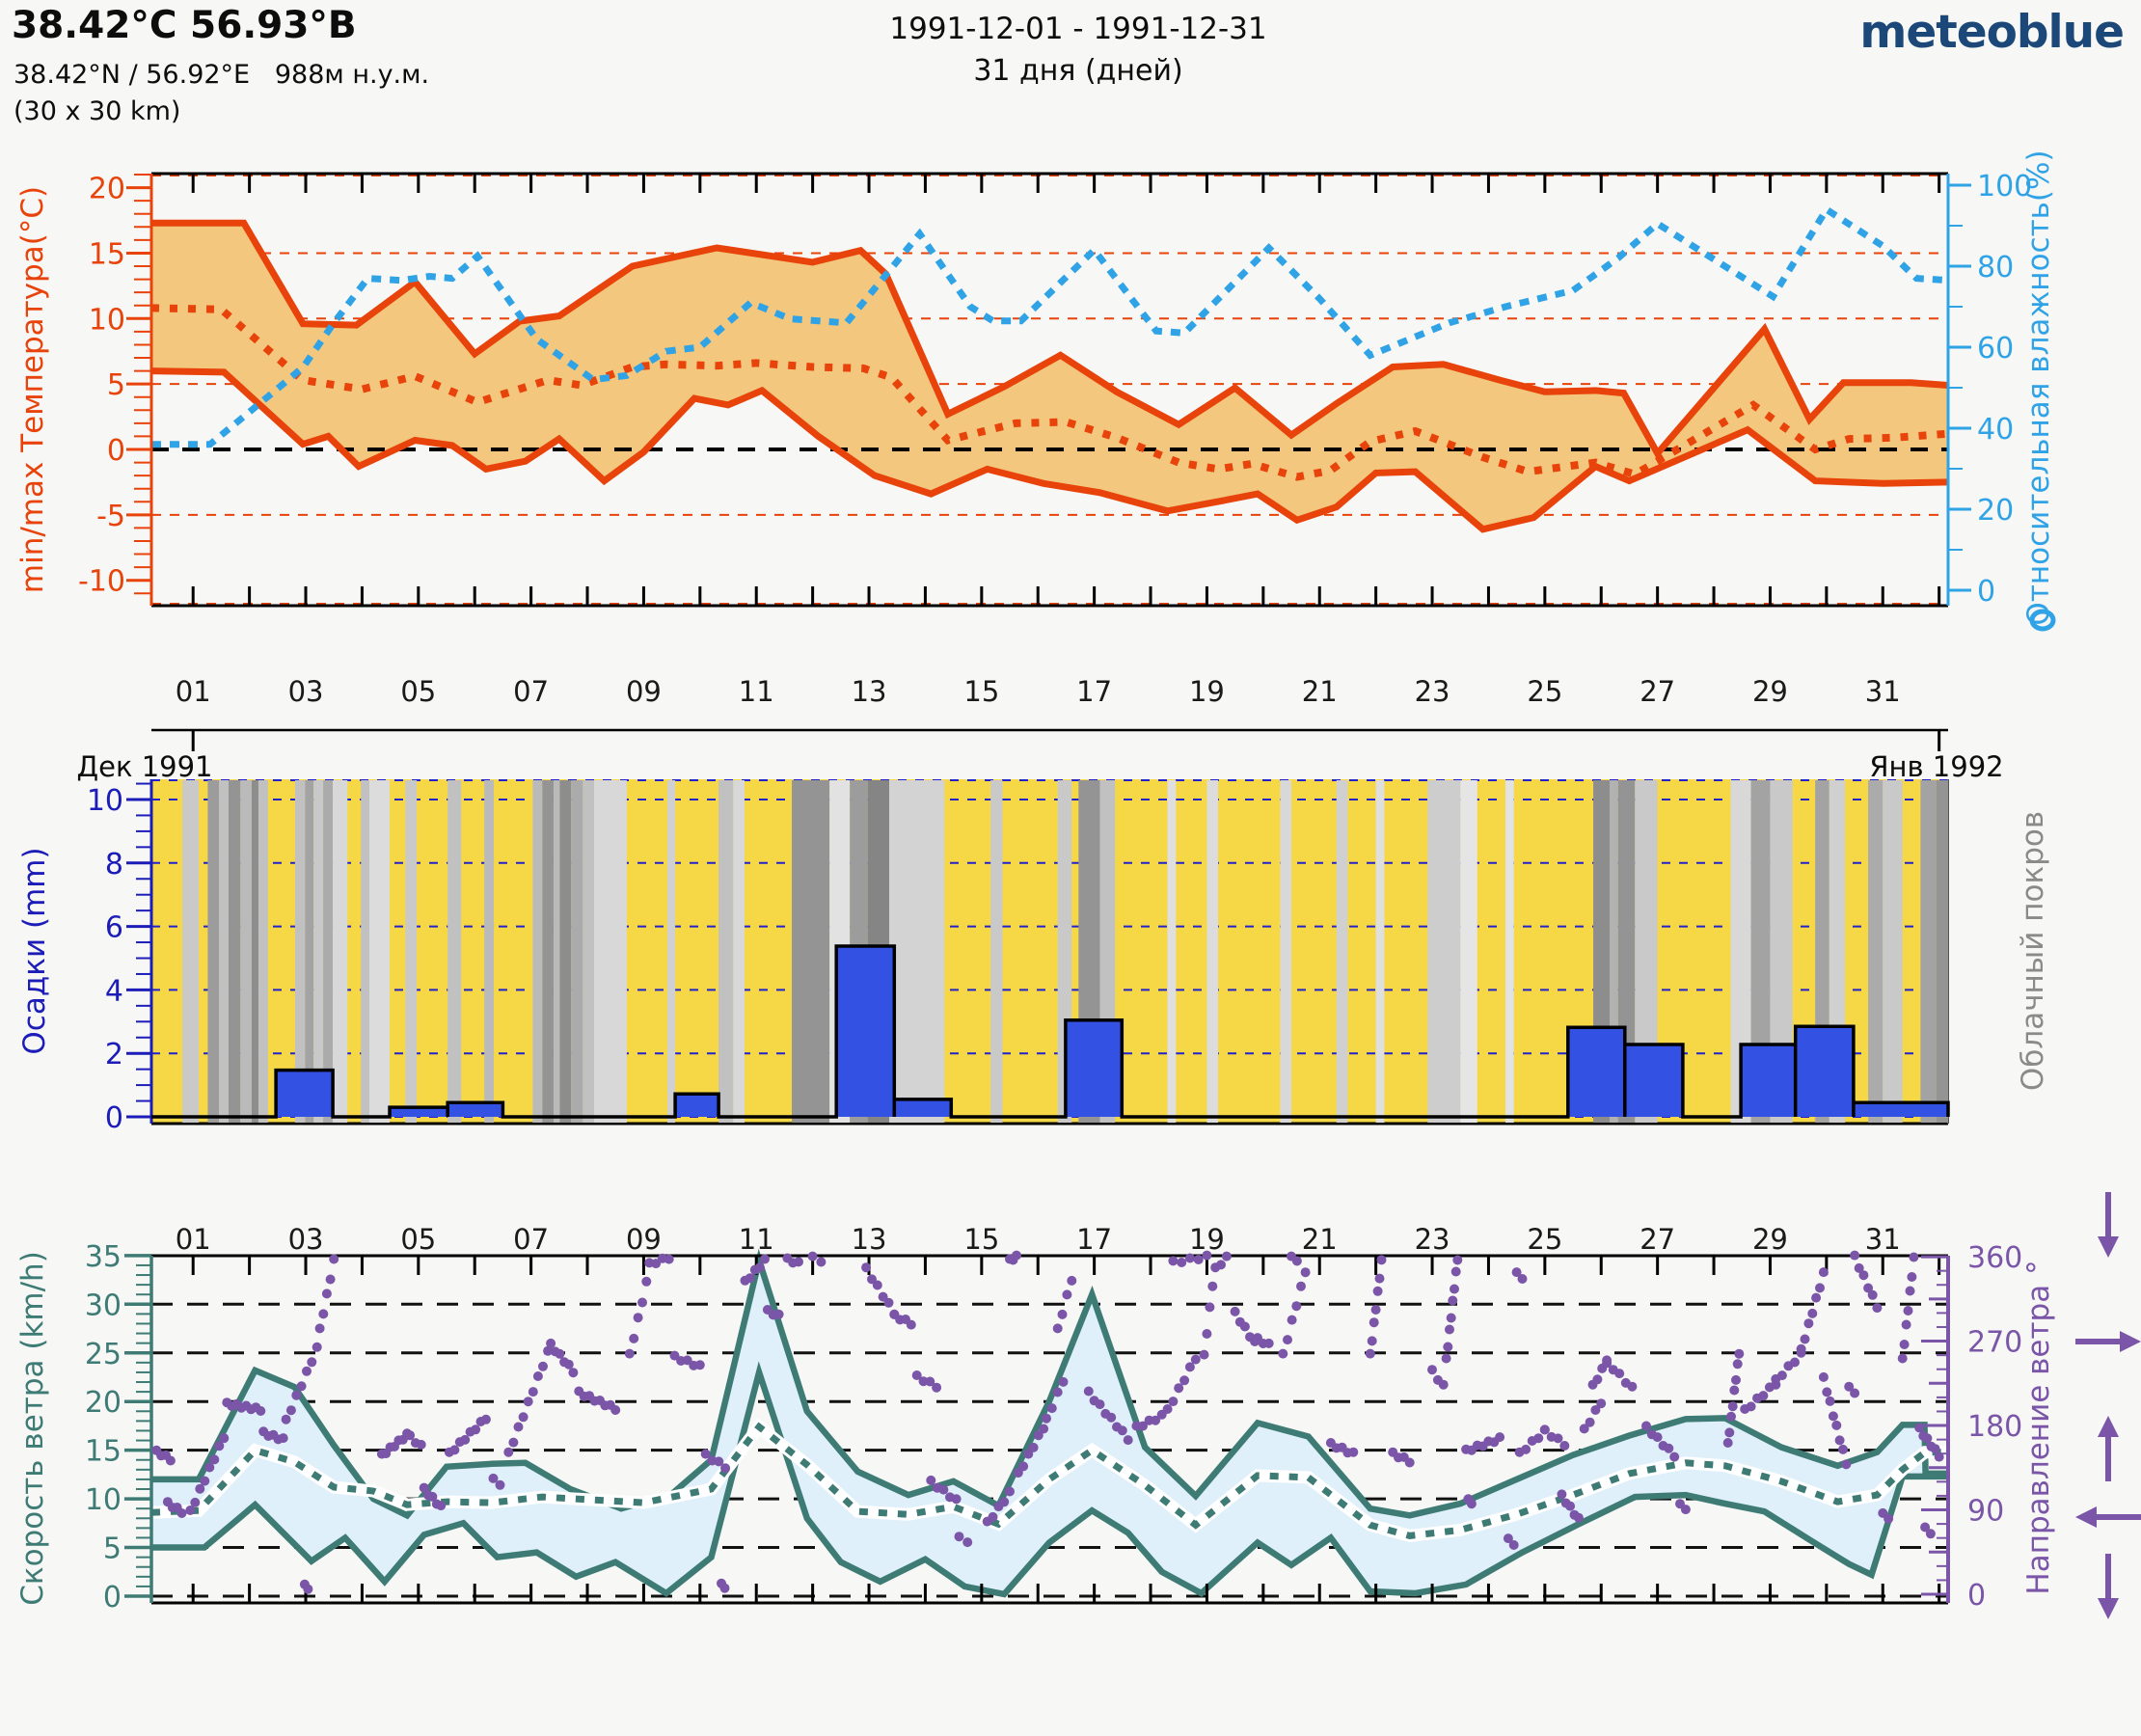 This screenshot has width=2141, height=1736. I want to click on svg-text: 30, so click(104, 1305).